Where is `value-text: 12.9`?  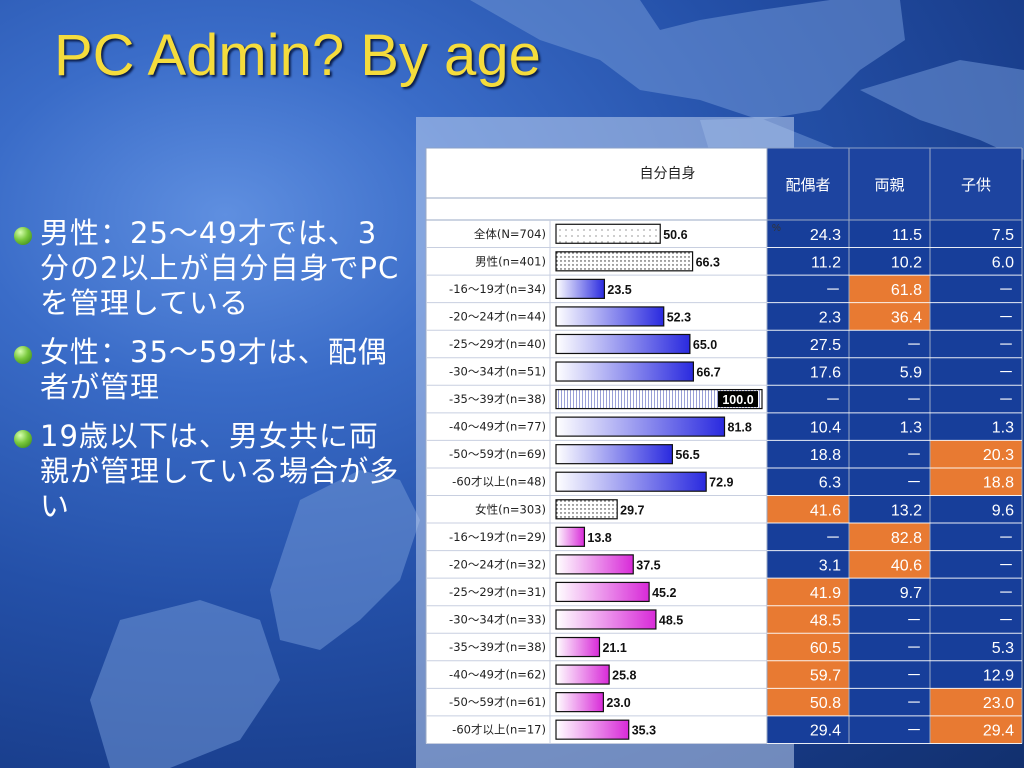
value-text: 12.9 is located at coordinates (998, 676).